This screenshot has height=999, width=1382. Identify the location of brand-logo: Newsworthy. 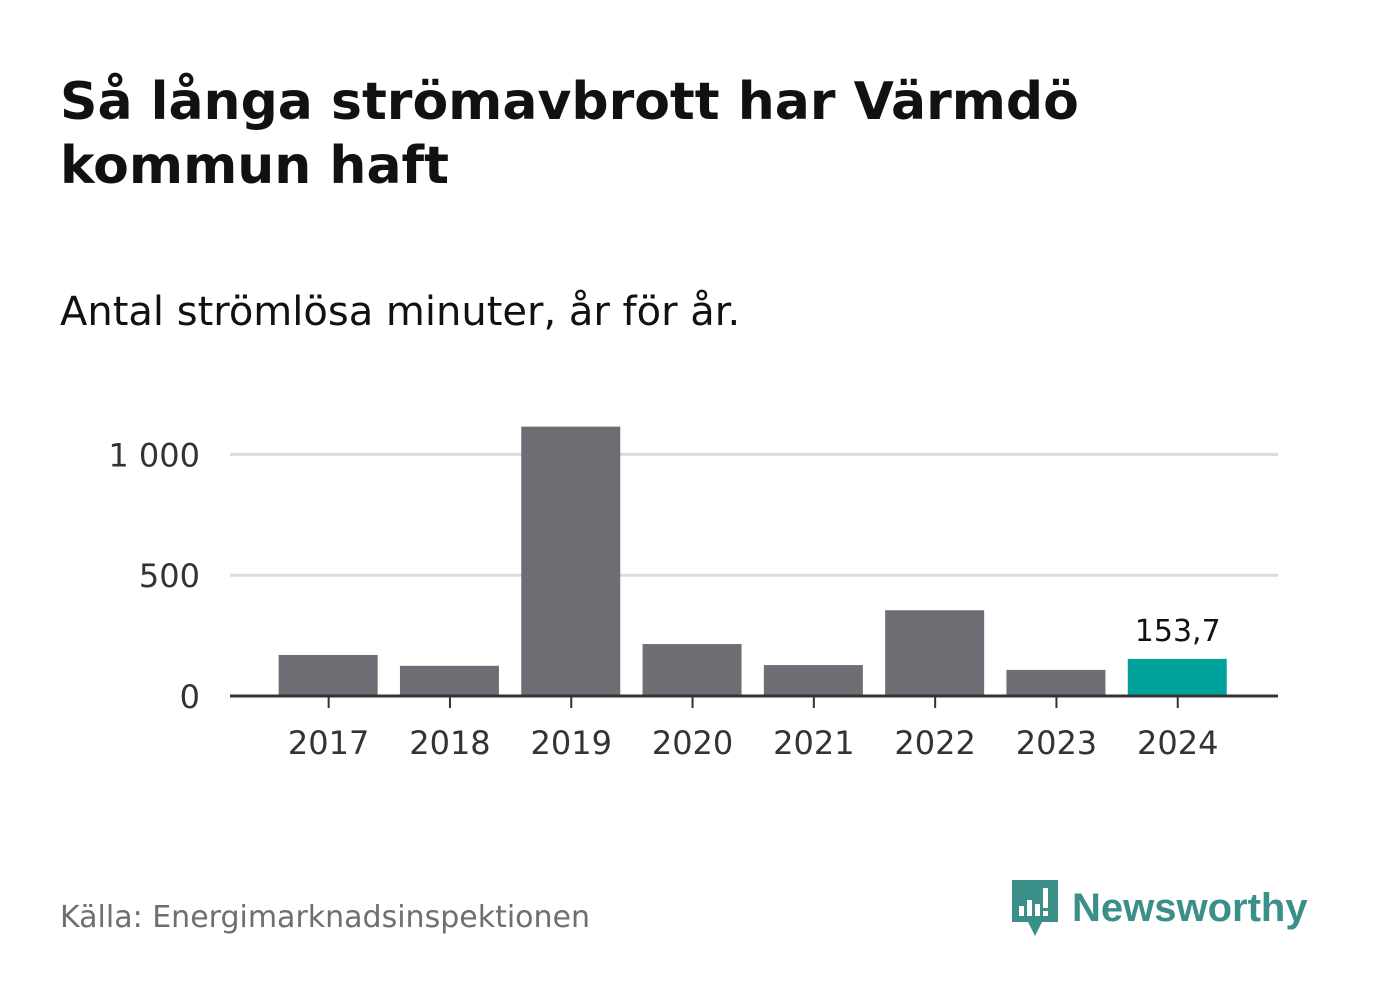
(1159, 908).